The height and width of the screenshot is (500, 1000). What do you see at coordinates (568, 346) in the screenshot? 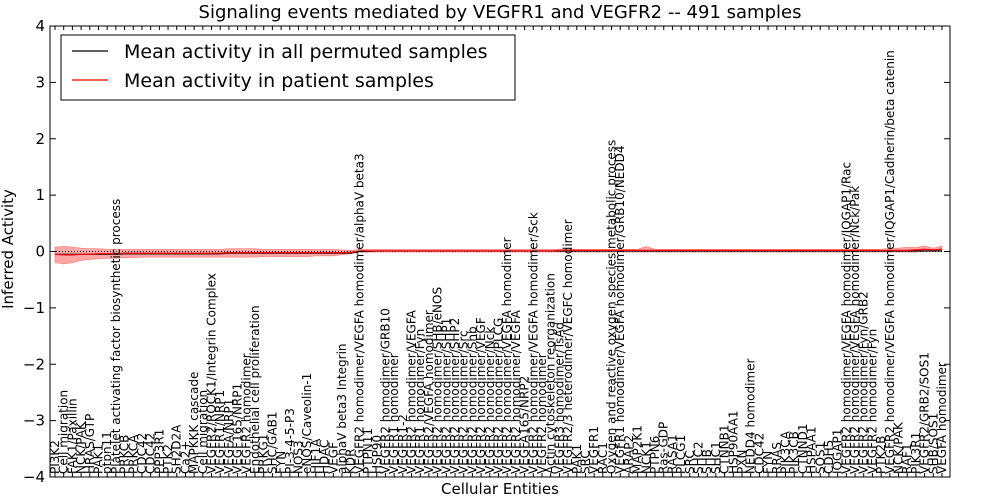
I see `entity-label: VEGFR2/3 heterodimer/VEGFC homodimer` at bounding box center [568, 346].